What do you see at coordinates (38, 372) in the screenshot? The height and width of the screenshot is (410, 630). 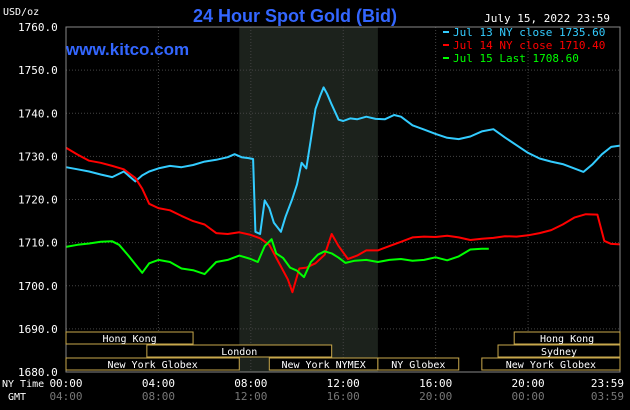 I see `y-tick-label: 1680.0` at bounding box center [38, 372].